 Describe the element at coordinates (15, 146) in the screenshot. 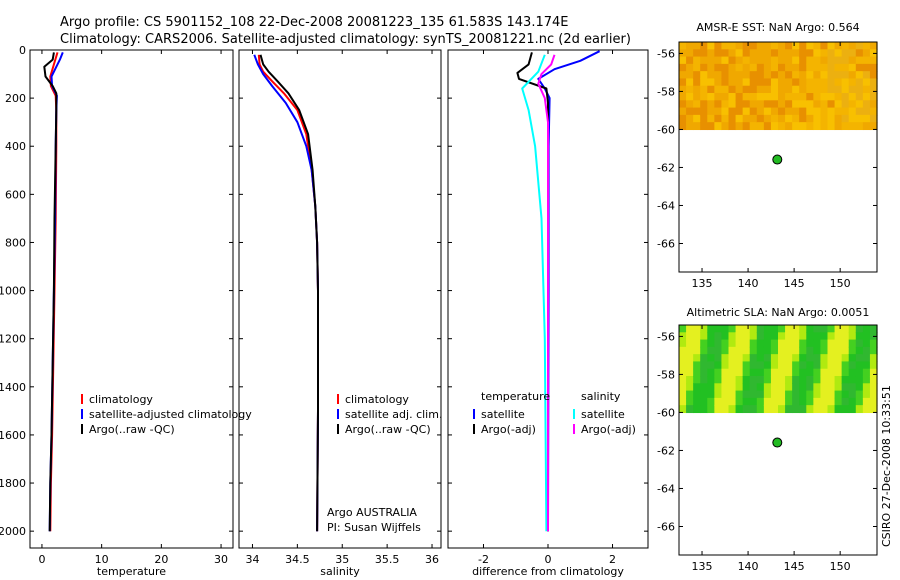

I see `y-tick-label: 400` at that location.